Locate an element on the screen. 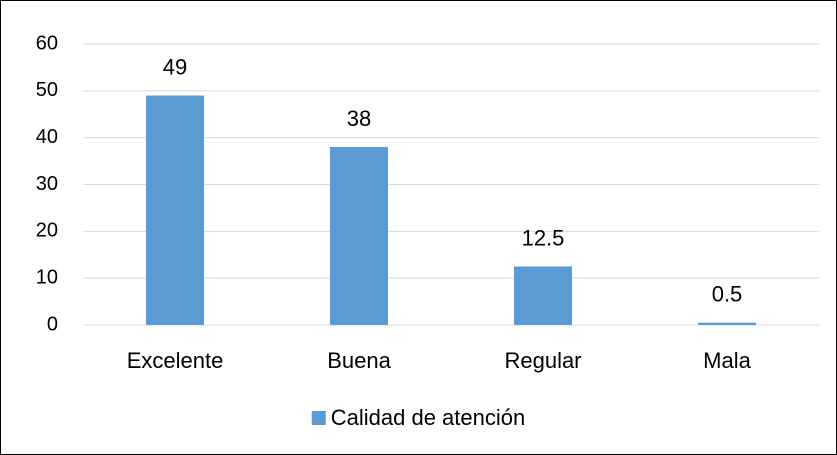 This screenshot has width=837, height=455. data-label: 49 is located at coordinates (175, 66).